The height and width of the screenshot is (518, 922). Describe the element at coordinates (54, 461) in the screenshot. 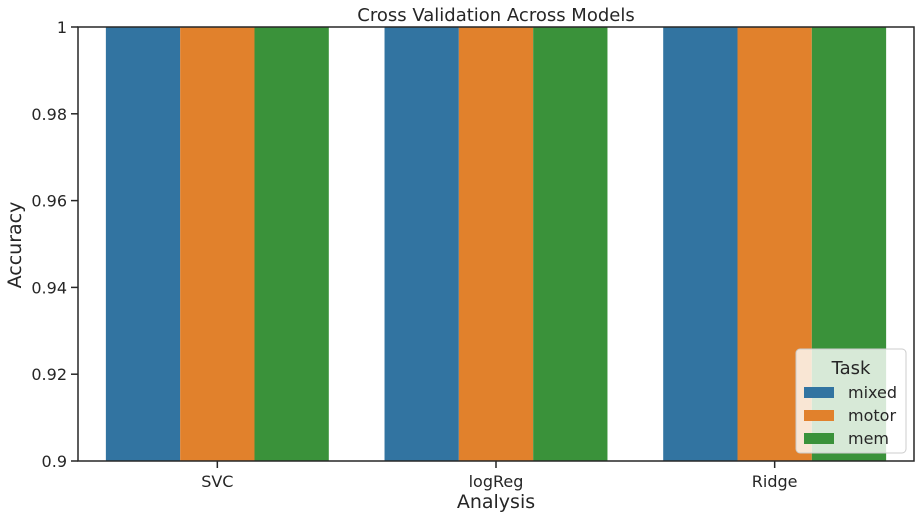

I see `y-tick-label: 0.9` at that location.